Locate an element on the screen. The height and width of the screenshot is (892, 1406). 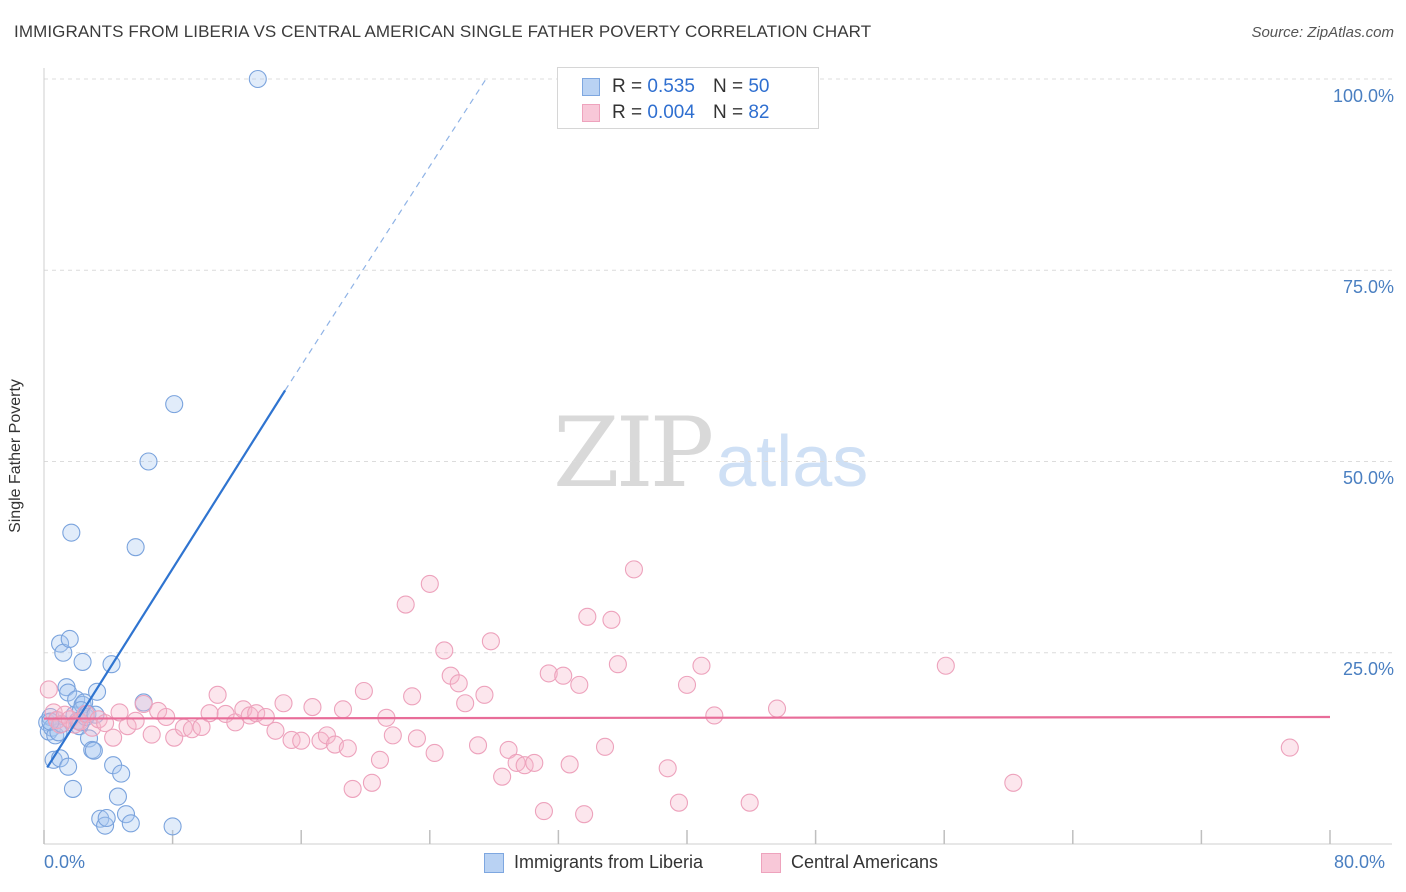
legend-row-liberia: R = 0.535 N = 50 is located at coordinates (675, 87).